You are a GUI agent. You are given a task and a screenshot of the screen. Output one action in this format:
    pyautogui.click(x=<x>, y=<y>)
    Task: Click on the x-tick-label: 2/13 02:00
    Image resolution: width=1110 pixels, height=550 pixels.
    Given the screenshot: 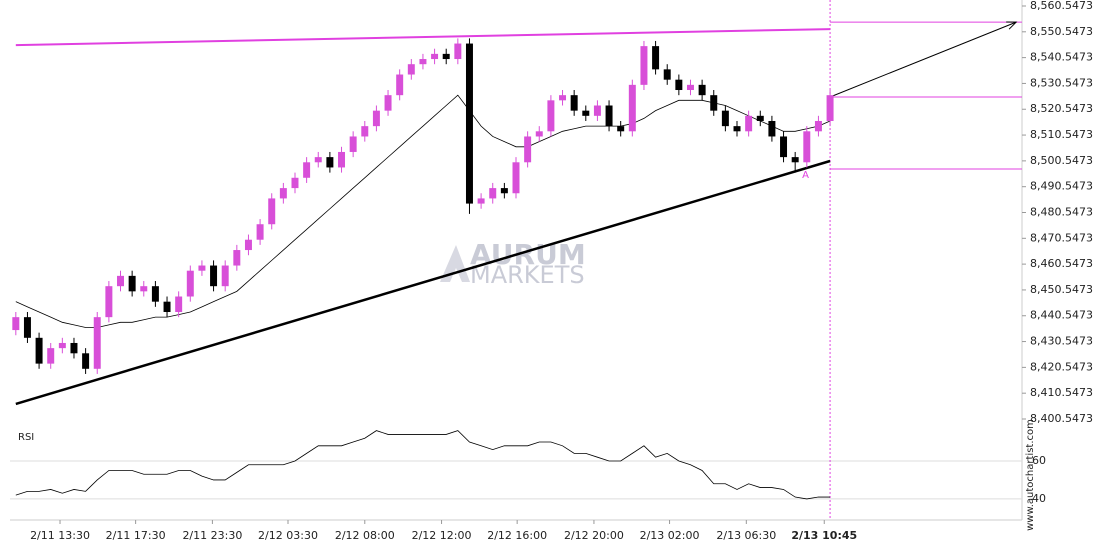 What is the action you would take?
    pyautogui.click(x=670, y=535)
    